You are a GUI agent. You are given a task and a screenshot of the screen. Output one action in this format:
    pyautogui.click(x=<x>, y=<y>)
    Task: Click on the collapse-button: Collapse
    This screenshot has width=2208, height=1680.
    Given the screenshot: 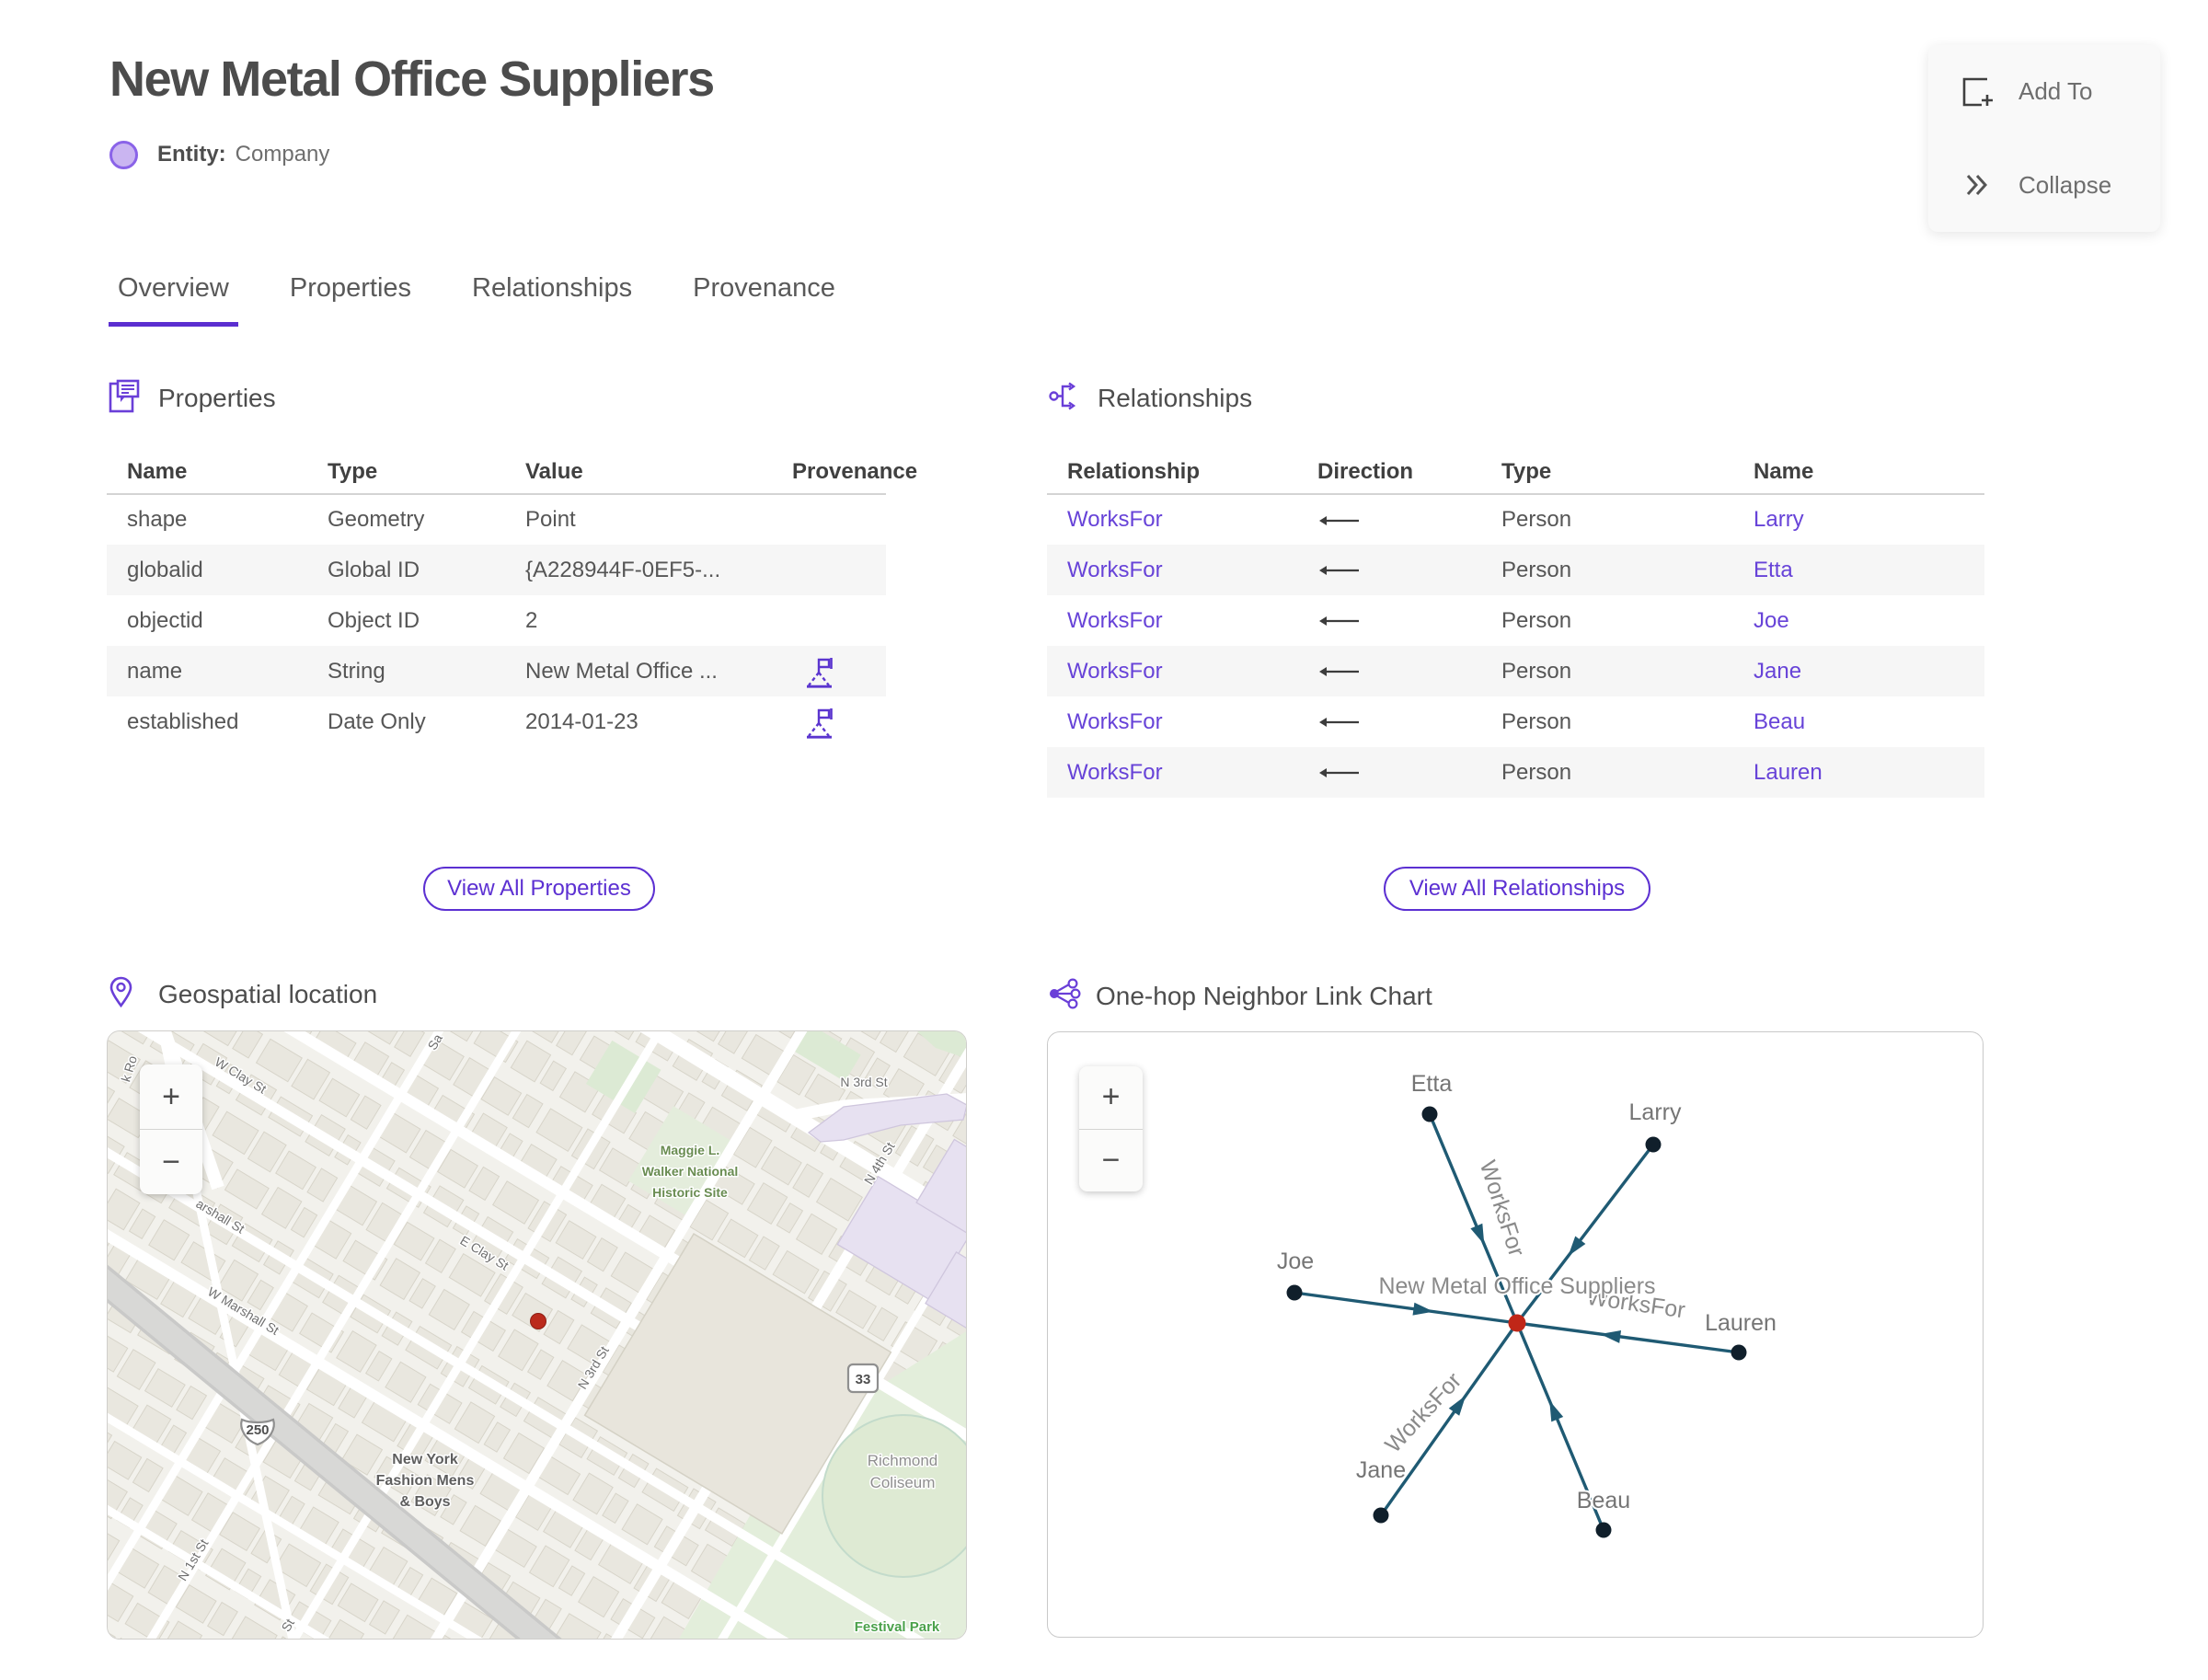 What is the action you would take?
    pyautogui.click(x=2044, y=186)
    